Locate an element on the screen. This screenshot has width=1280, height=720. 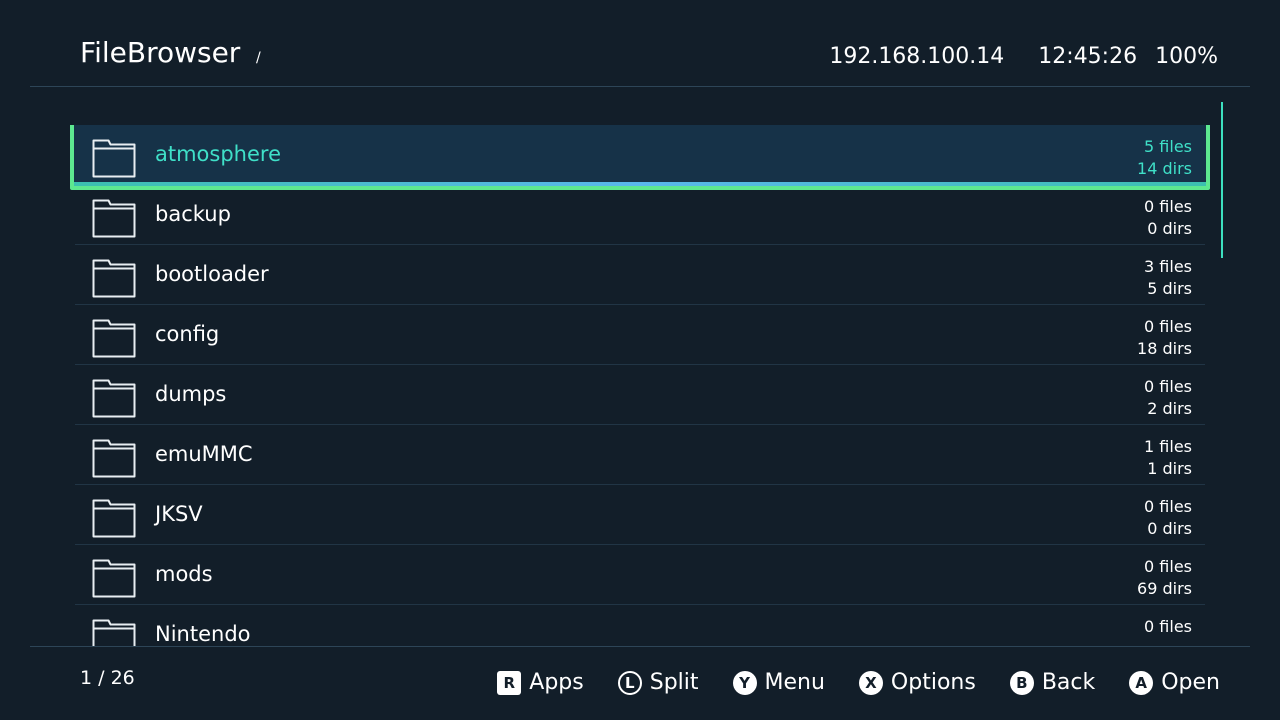
item-name: mods is located at coordinates (184, 574).